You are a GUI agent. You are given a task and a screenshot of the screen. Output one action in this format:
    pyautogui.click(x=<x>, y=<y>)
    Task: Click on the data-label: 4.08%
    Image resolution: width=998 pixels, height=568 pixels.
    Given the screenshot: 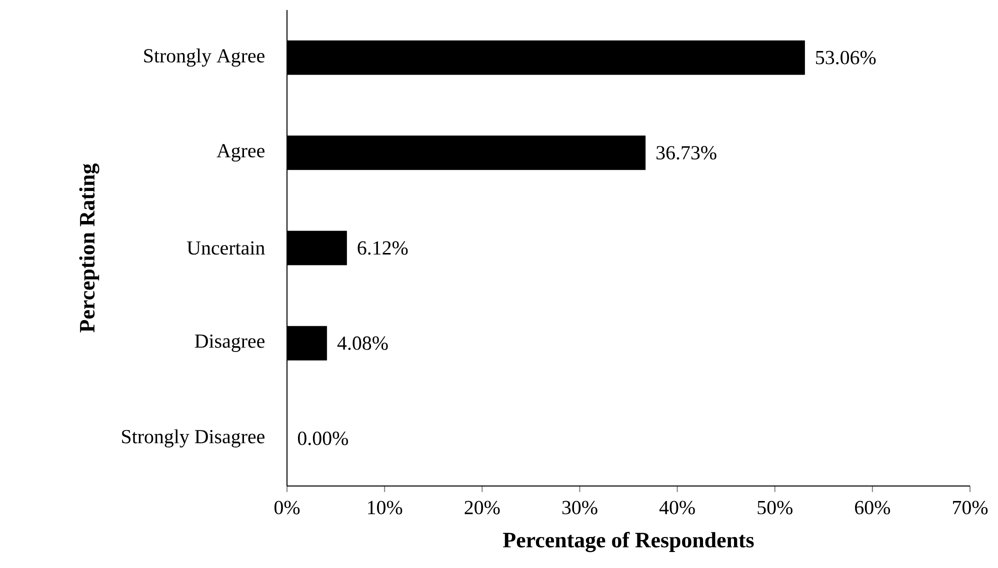 What is the action you would take?
    pyautogui.click(x=362, y=343)
    